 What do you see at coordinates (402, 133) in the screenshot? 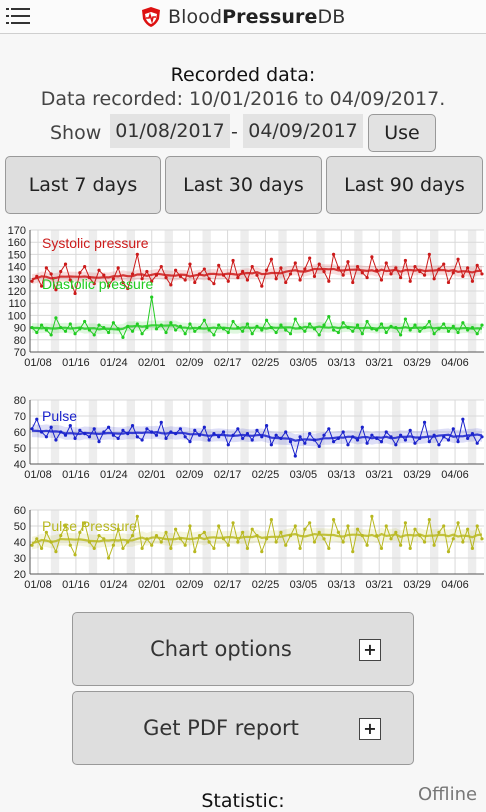
I see `use-button: Use` at bounding box center [402, 133].